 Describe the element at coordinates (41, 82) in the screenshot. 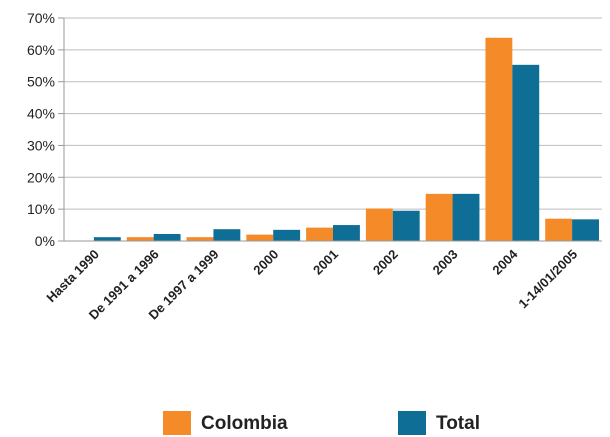

I see `y-tick-label: 50%` at that location.